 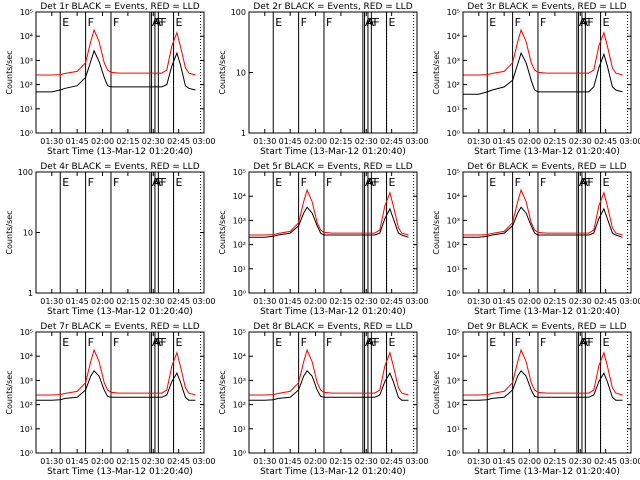 I want to click on y-tick-label: 10, so click(x=241, y=73).